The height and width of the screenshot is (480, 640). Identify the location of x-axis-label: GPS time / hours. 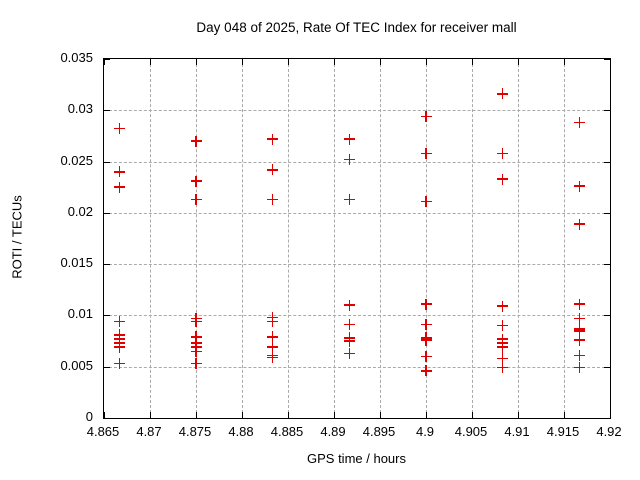
(356, 458).